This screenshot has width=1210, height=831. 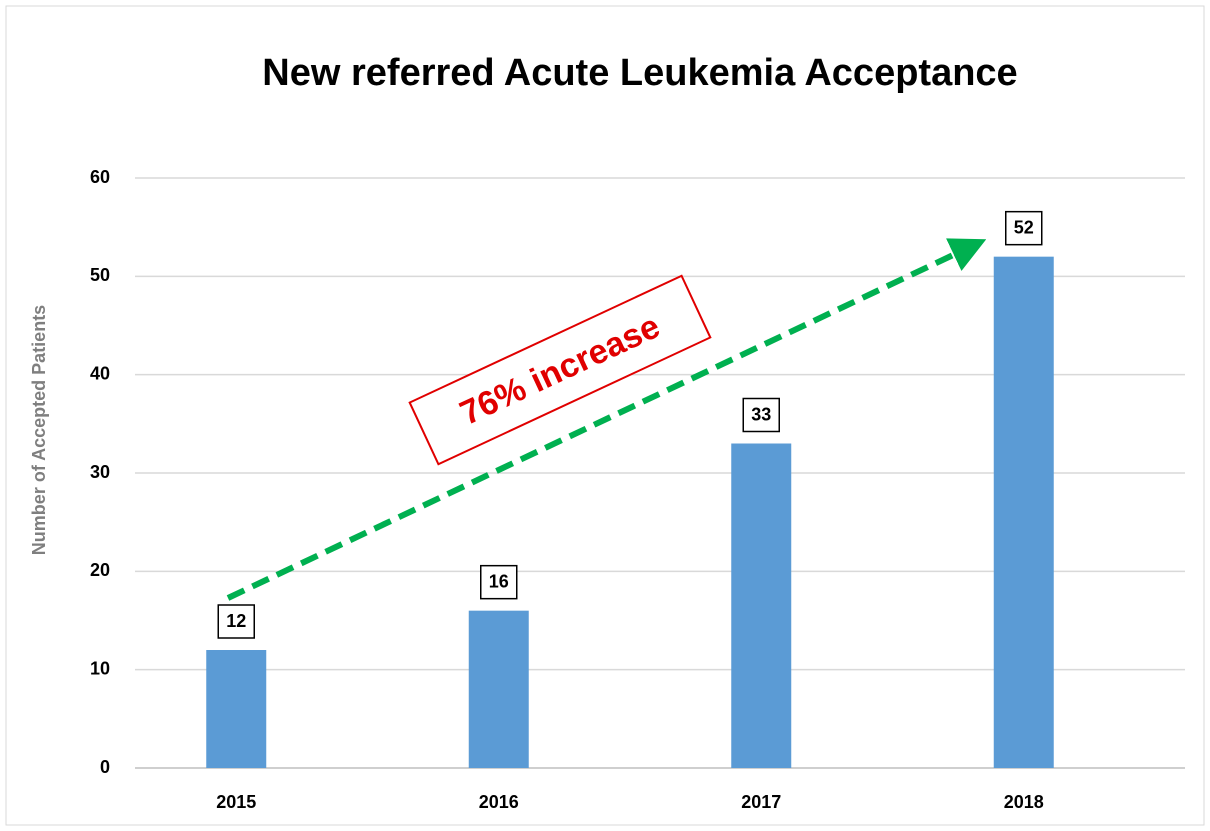 I want to click on data-label: 33, so click(x=761, y=414).